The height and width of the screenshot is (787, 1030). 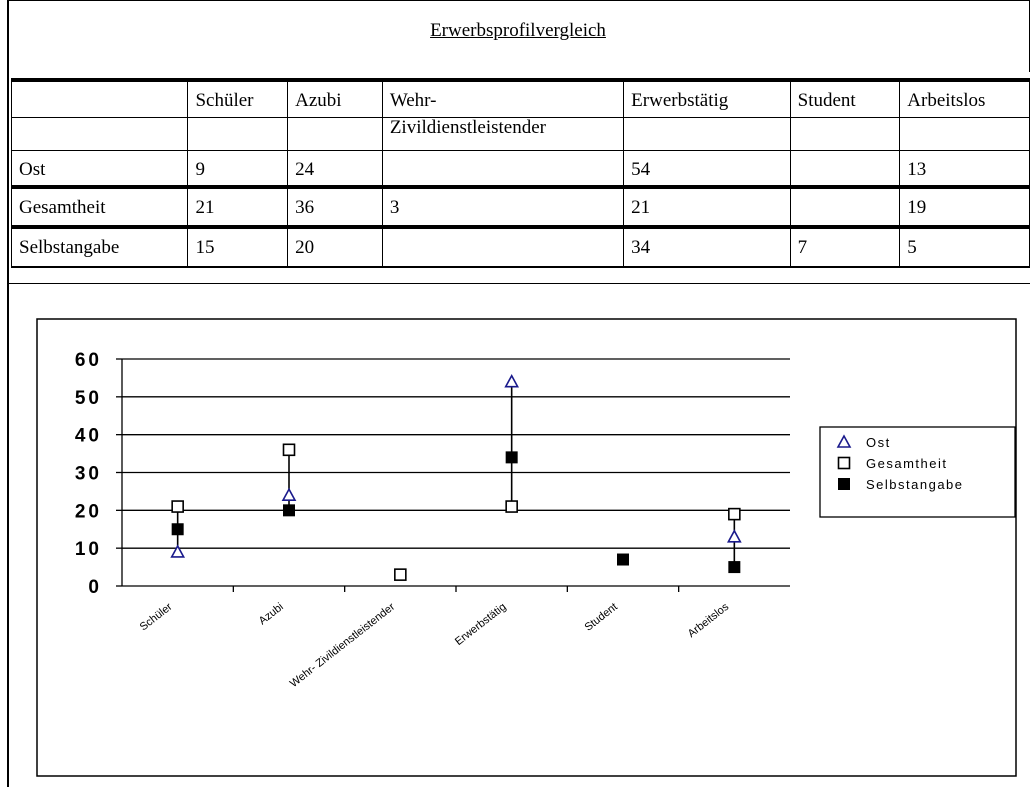 I want to click on legend-marker-gesamtheit, so click(x=844, y=463).